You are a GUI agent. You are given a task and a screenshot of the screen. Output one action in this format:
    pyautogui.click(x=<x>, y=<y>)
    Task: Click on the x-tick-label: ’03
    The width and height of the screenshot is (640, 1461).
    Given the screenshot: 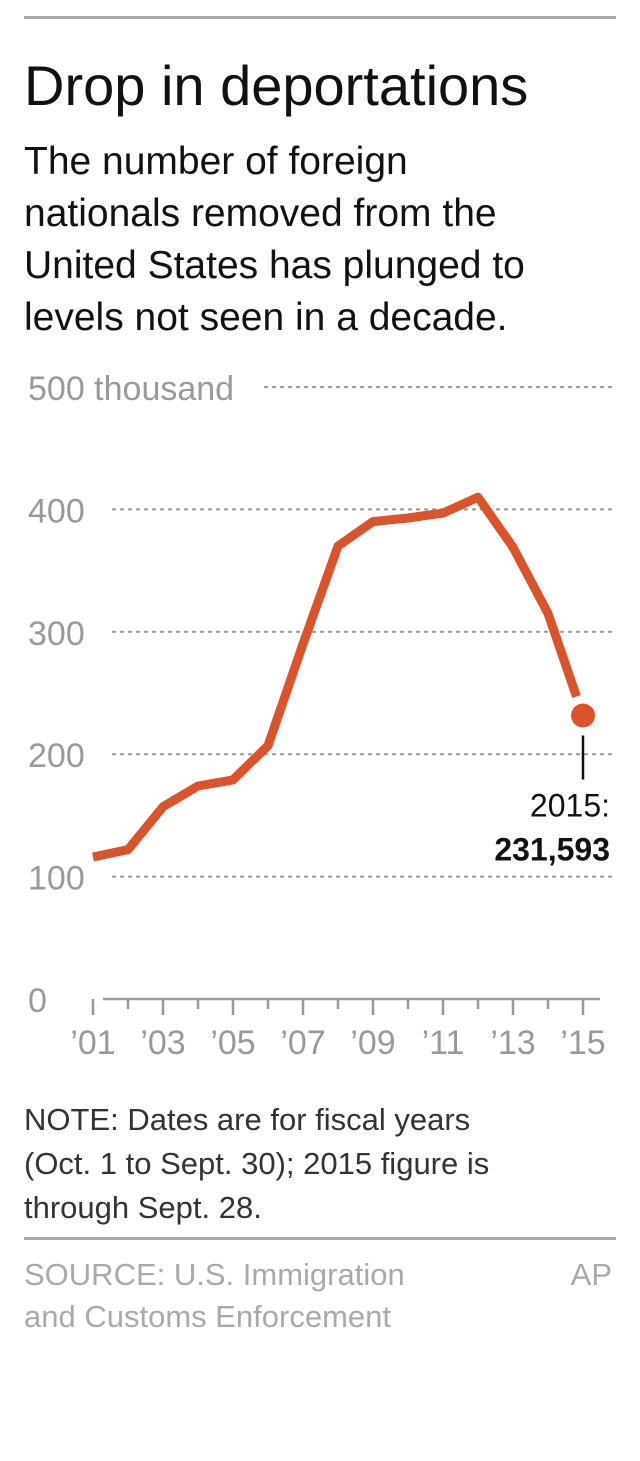 What is the action you would take?
    pyautogui.click(x=162, y=1042)
    